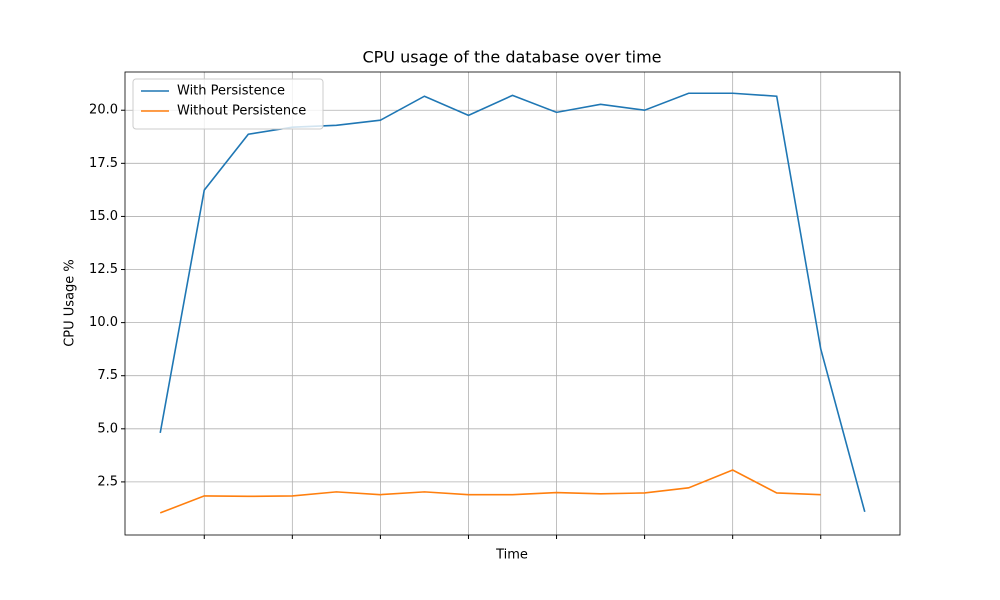  What do you see at coordinates (107, 375) in the screenshot?
I see `y-tick-label: 7.5` at bounding box center [107, 375].